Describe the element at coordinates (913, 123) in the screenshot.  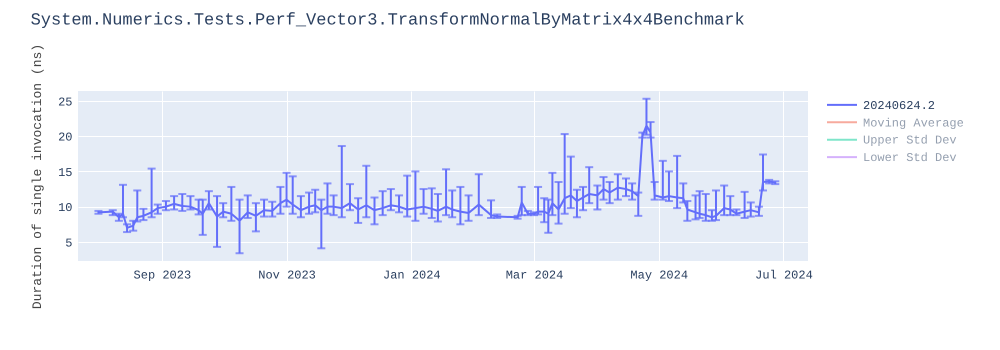
I see `legend-label: Moving Average` at that location.